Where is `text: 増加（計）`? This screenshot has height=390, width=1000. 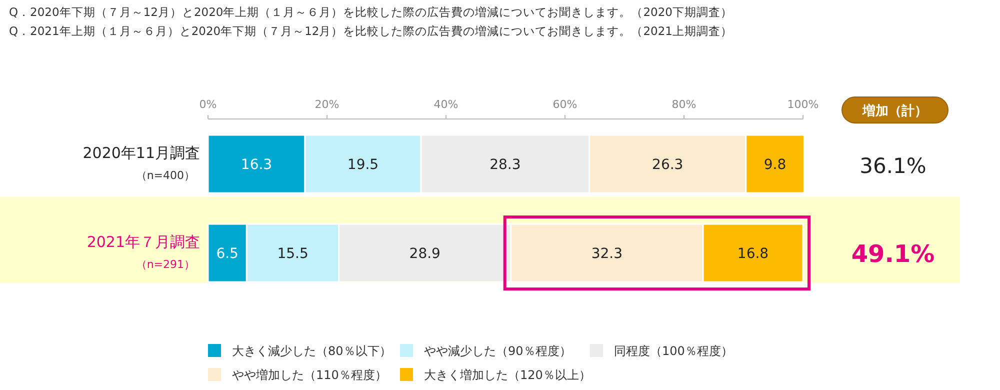
text: 増加（計） is located at coordinates (895, 111).